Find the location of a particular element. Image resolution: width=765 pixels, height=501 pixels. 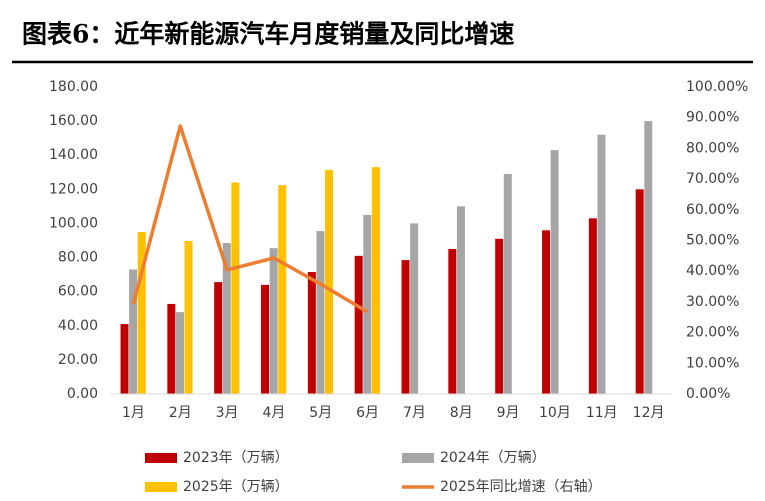

x-tick-label: 6月 is located at coordinates (367, 413).